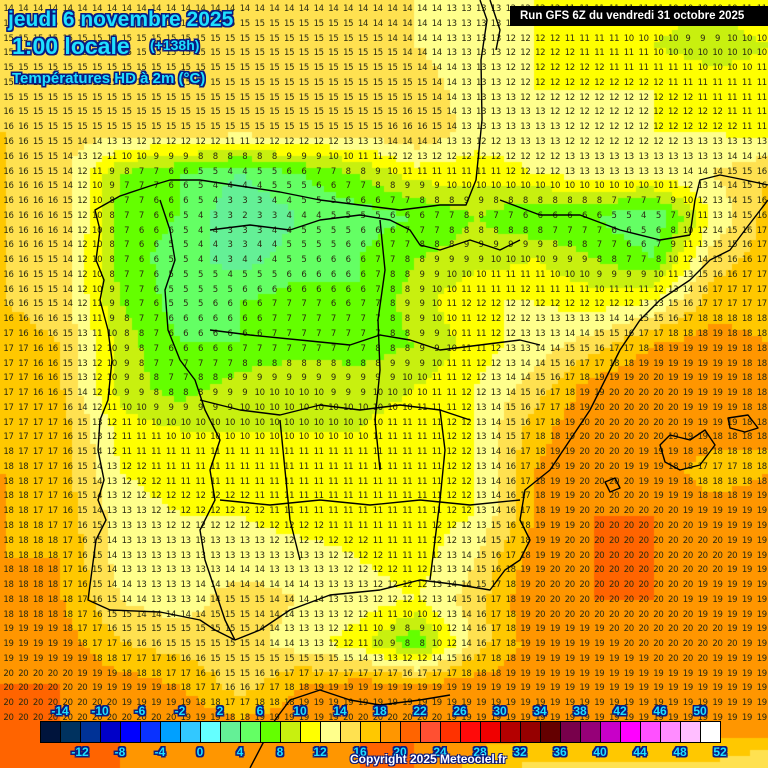 This screenshot has width=768, height=768. What do you see at coordinates (100, 711) in the screenshot?
I see `legend-tick-top: -10` at bounding box center [100, 711].